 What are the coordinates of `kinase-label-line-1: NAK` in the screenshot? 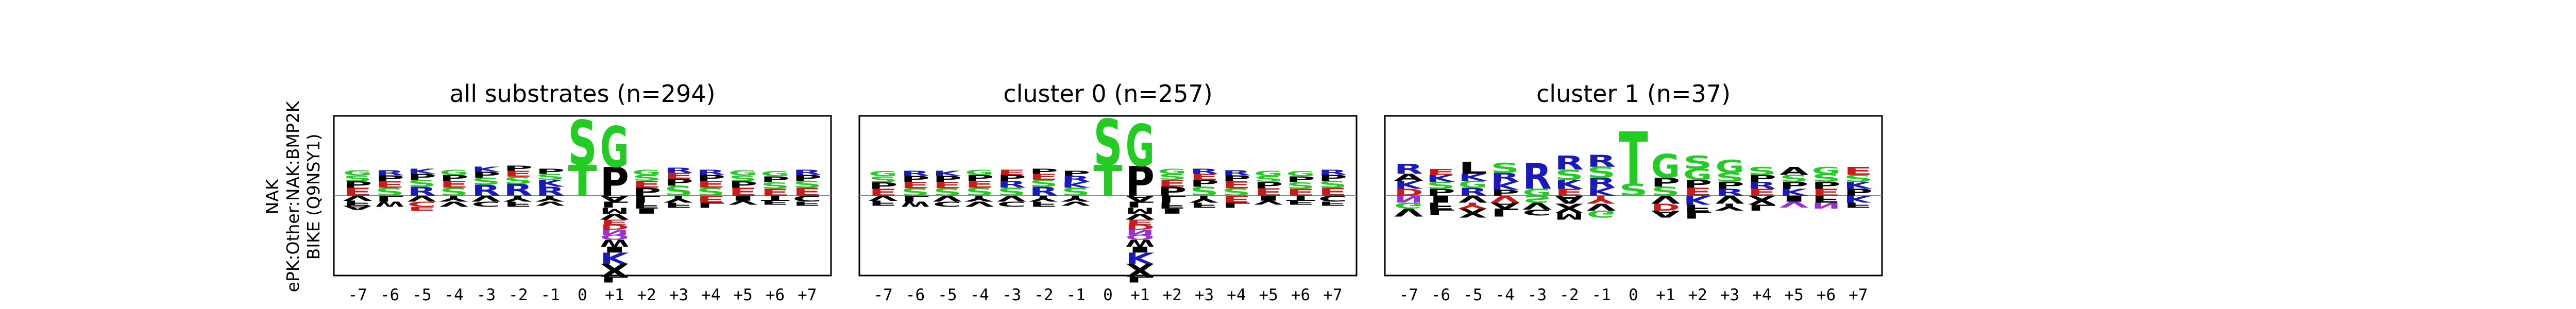 It's located at (272, 196).